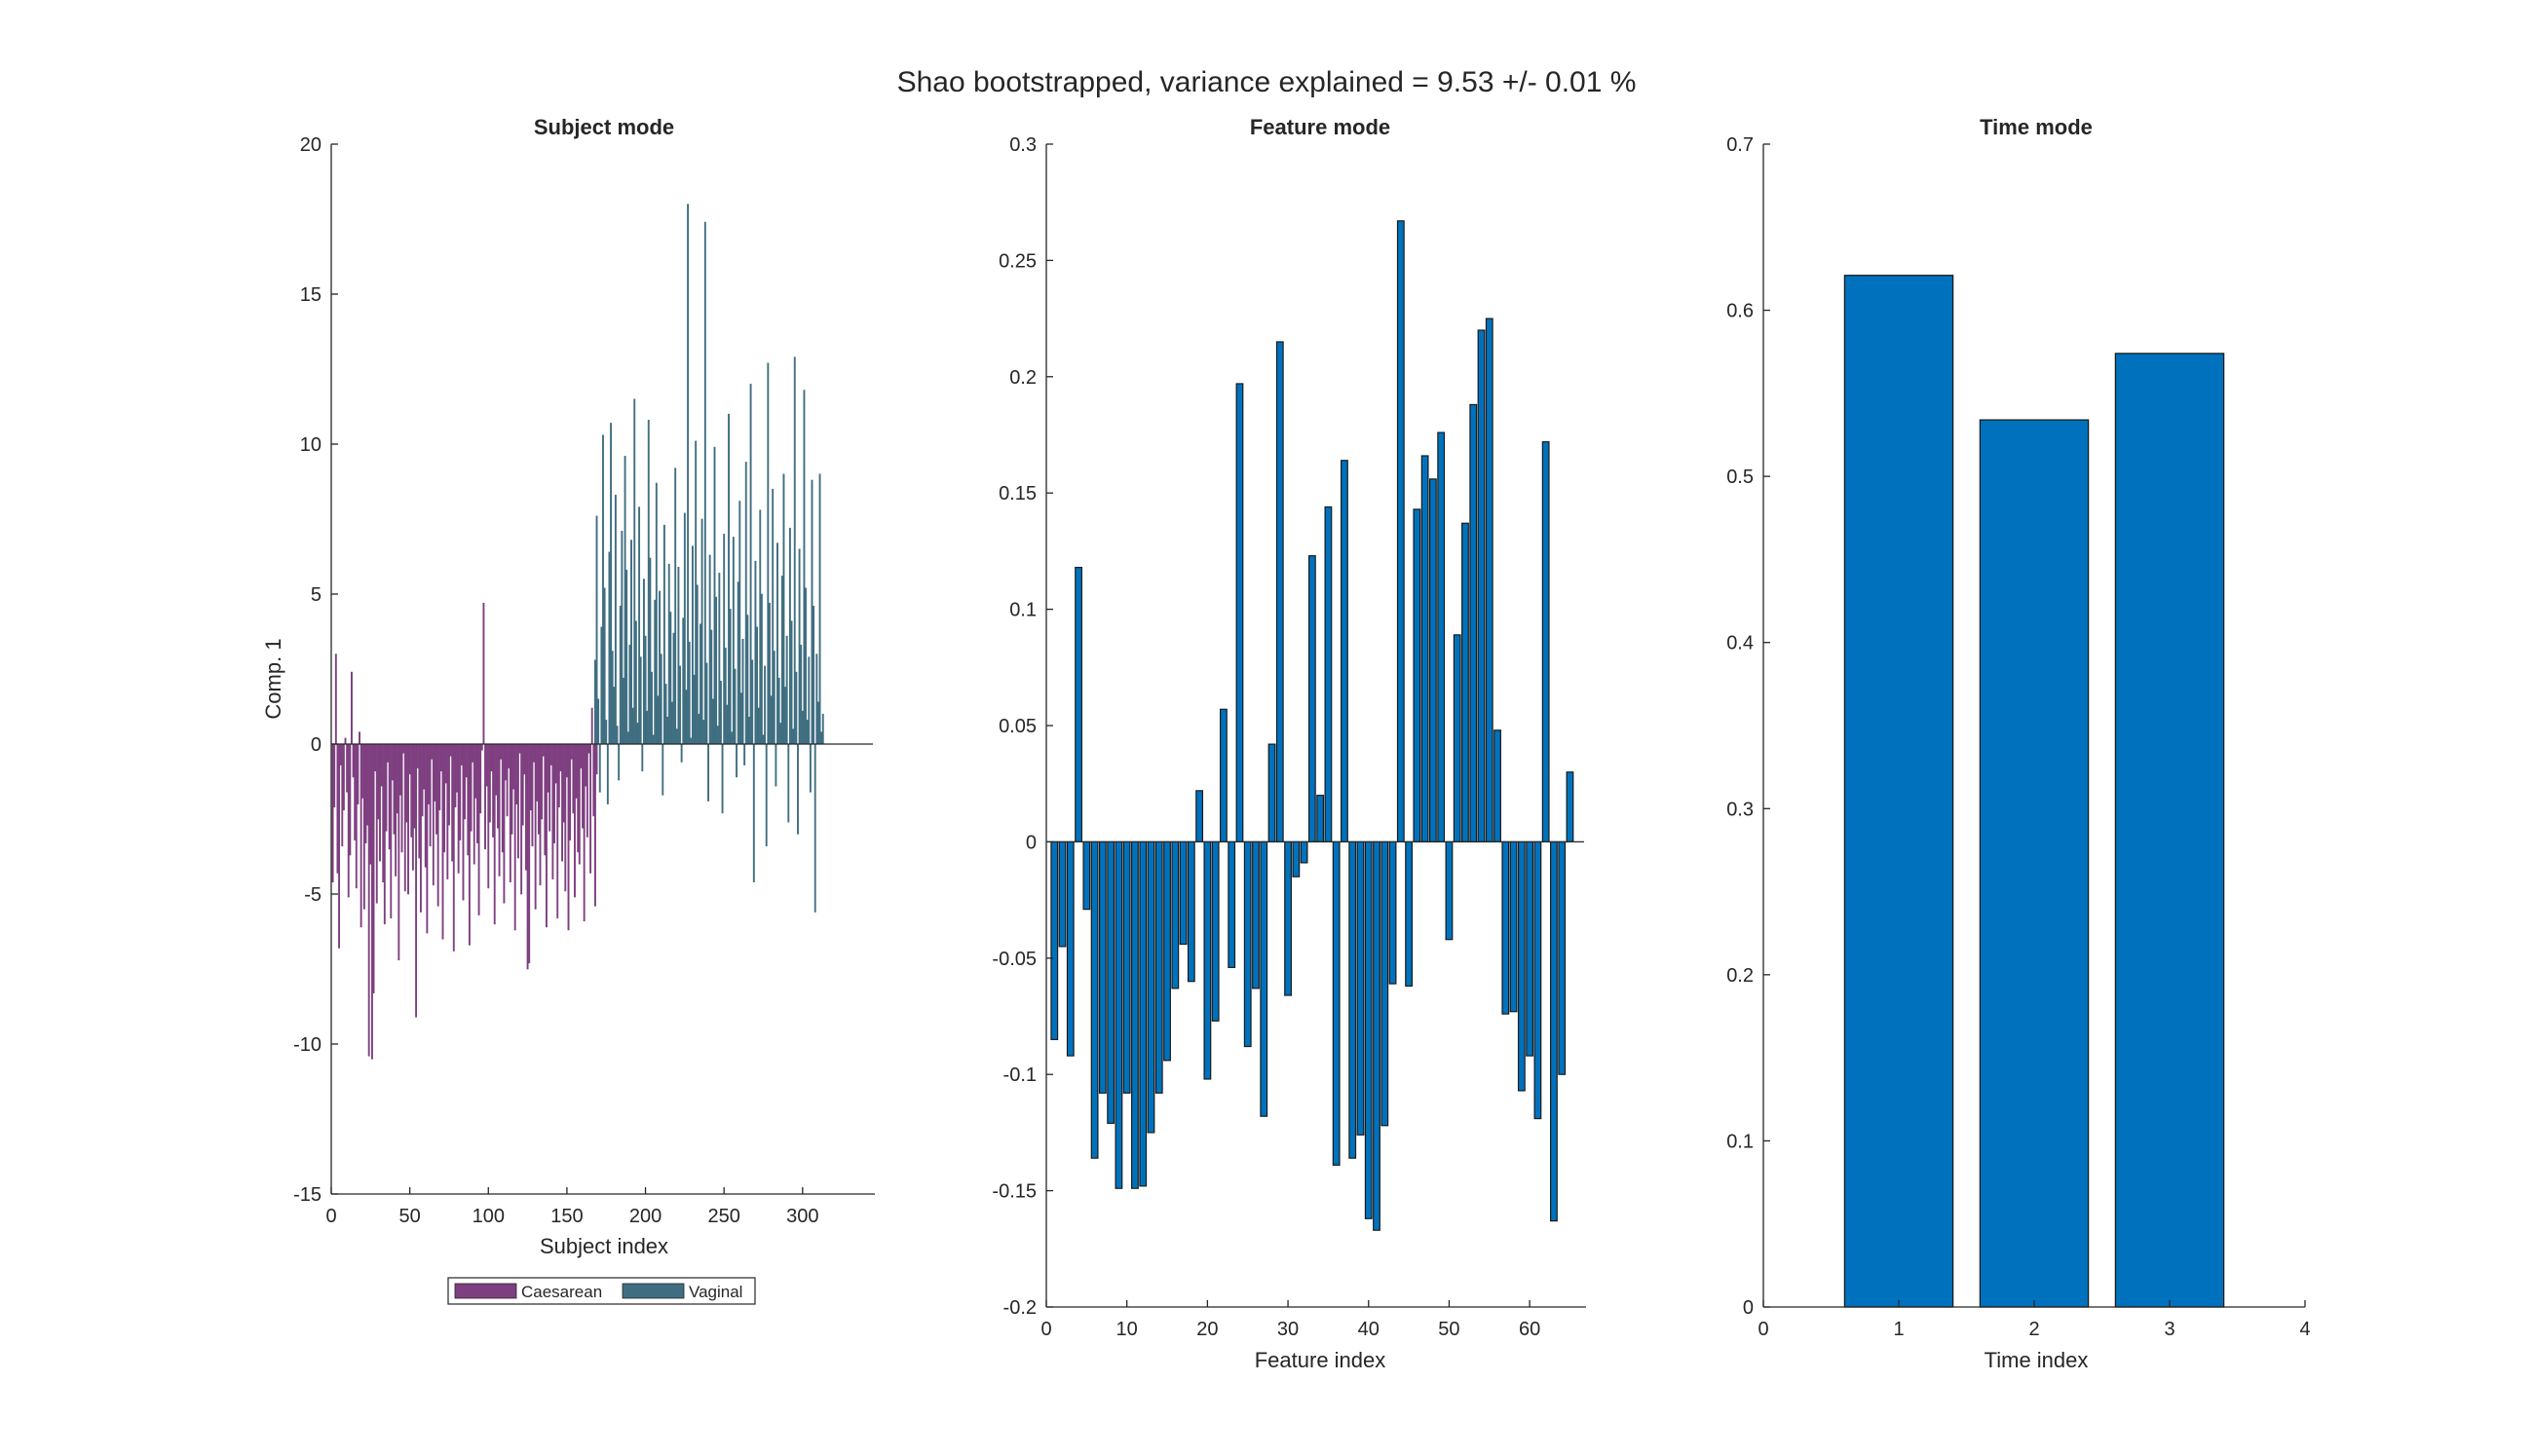 This screenshot has height=1456, width=2533. I want to click on y-tick-label: 0.05, so click(1018, 726).